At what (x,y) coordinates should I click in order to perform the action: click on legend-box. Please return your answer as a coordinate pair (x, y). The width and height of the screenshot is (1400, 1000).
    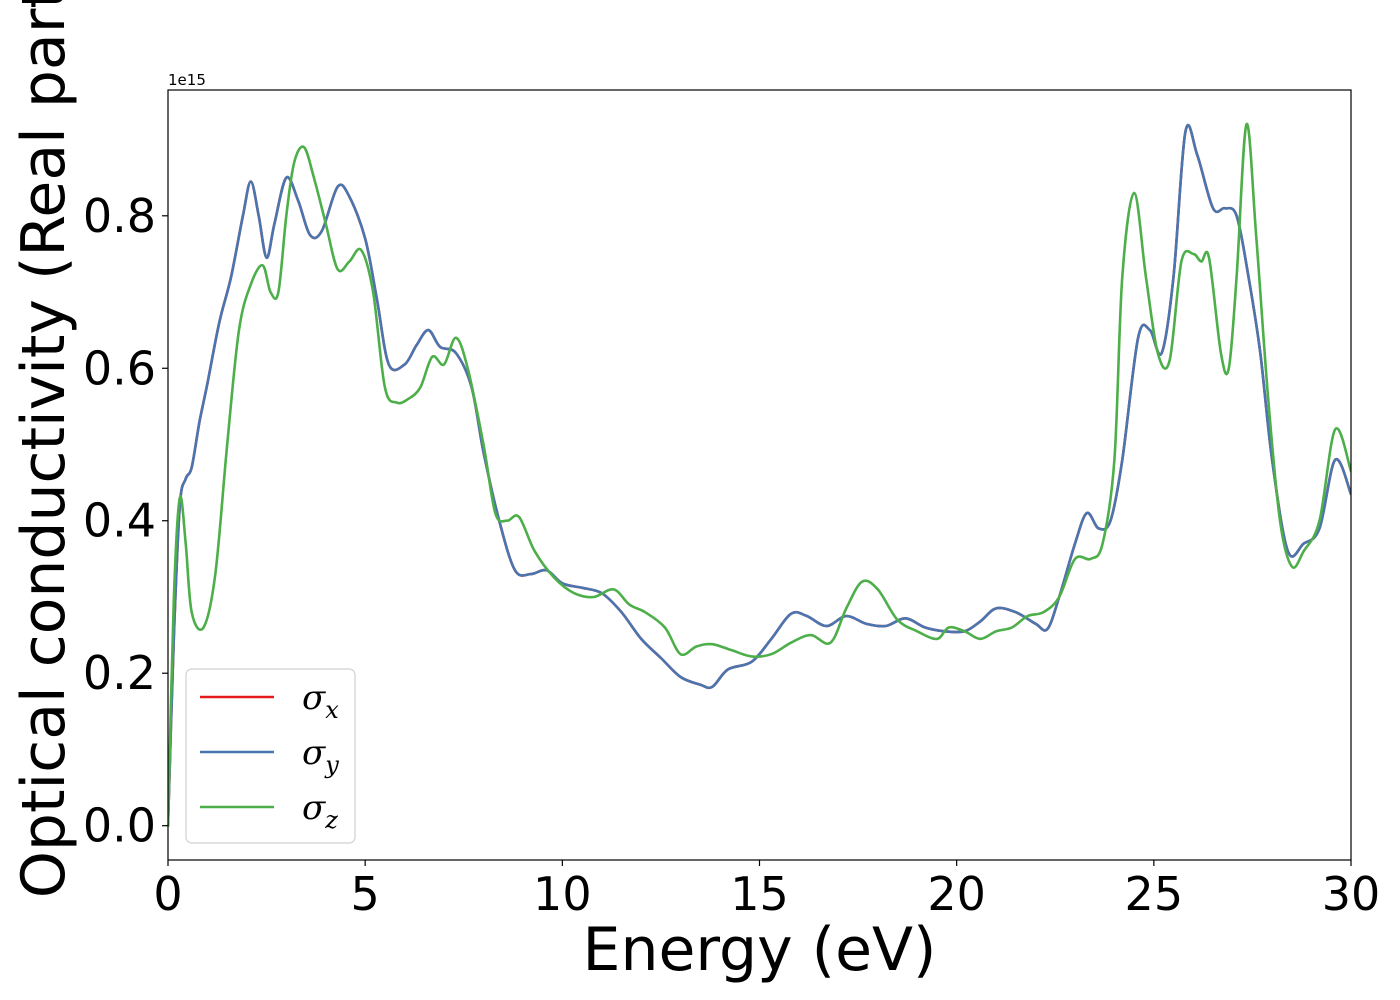
    Looking at the image, I should click on (270, 756).